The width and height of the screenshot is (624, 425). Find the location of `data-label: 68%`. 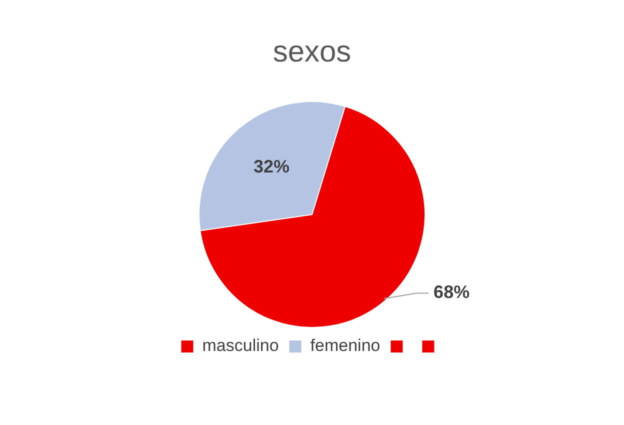

data-label: 68% is located at coordinates (452, 292).